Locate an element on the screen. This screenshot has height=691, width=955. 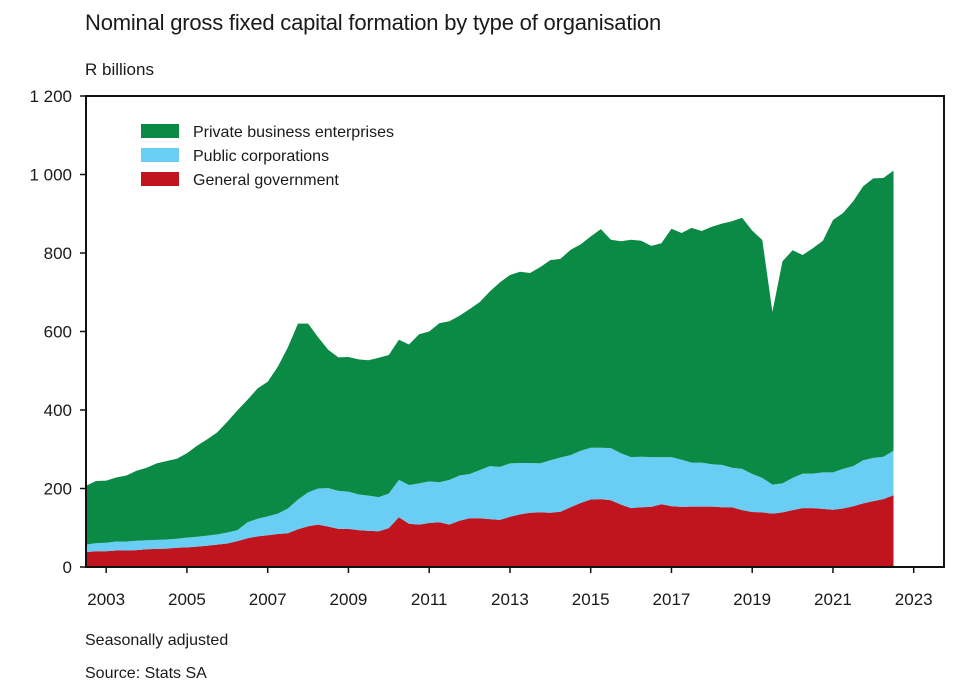
x-tick-label: 2019 is located at coordinates (752, 599).